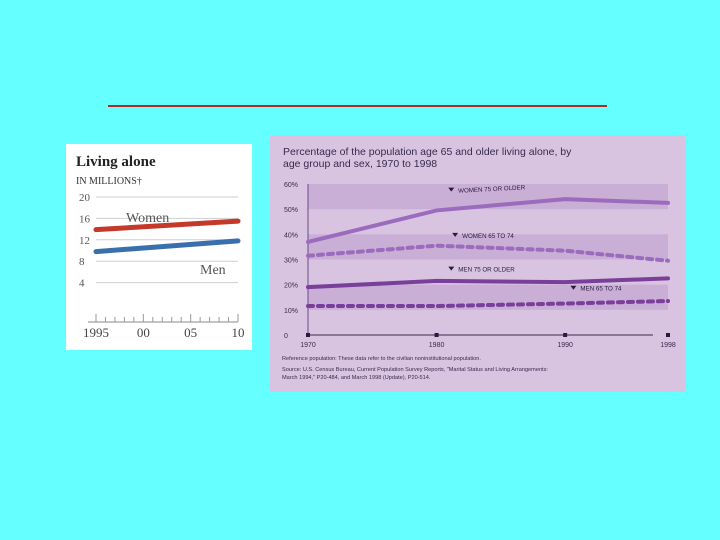  I want to click on series-label-men: Men, so click(213, 270).